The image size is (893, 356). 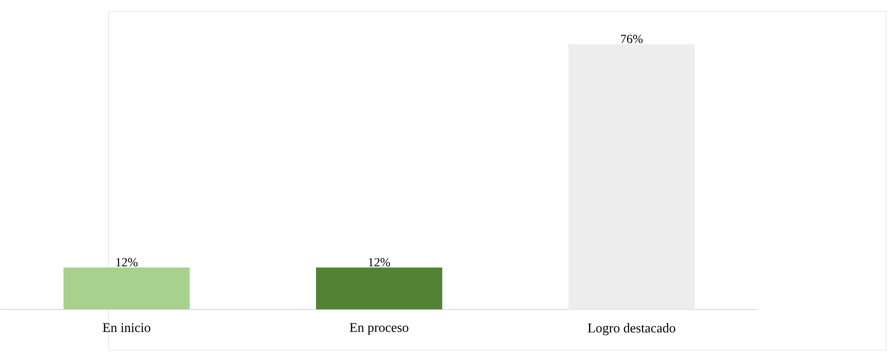 What do you see at coordinates (379, 328) in the screenshot?
I see `x-tick-label: En proceso` at bounding box center [379, 328].